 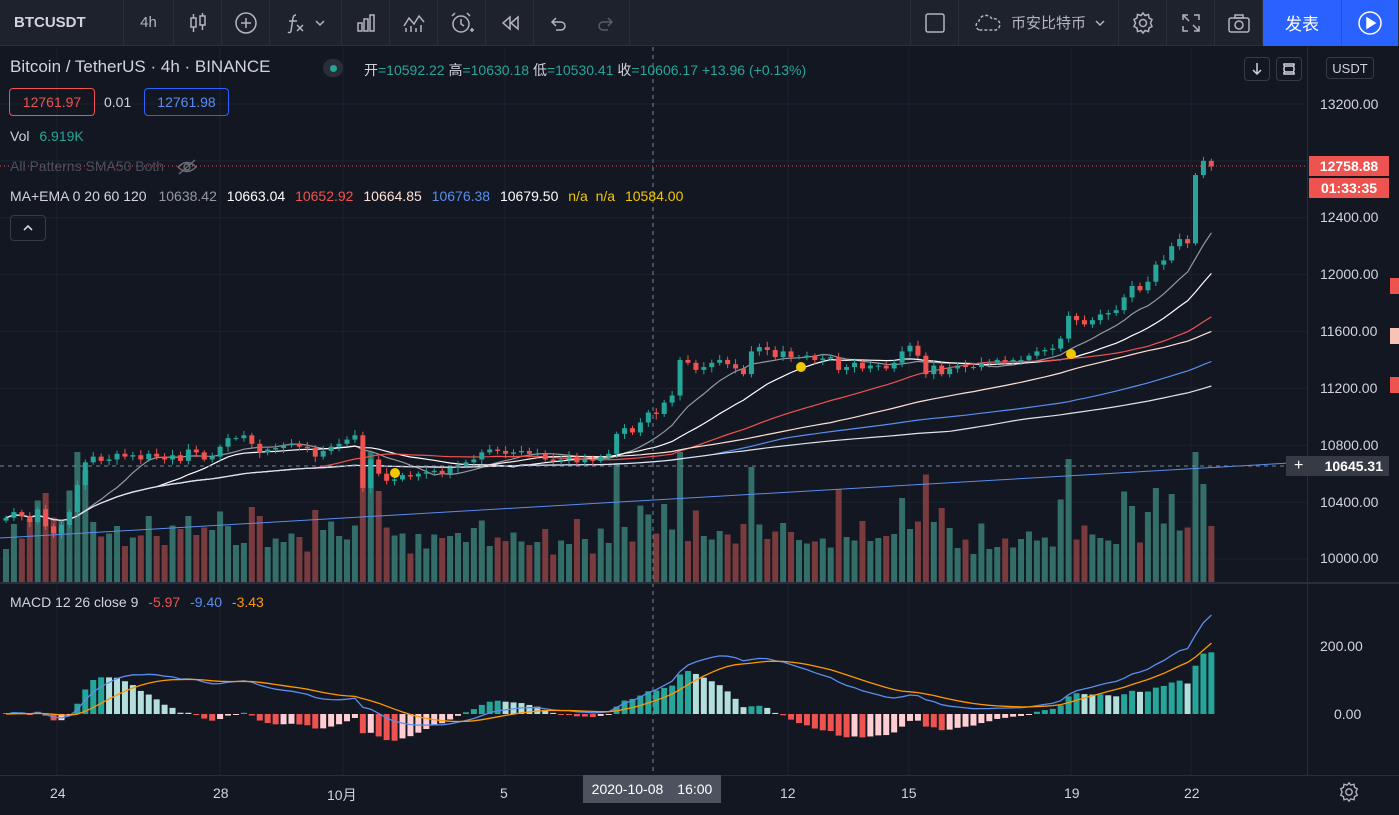 What do you see at coordinates (186, 102) in the screenshot?
I see `buy-price-button: 12761.98` at bounding box center [186, 102].